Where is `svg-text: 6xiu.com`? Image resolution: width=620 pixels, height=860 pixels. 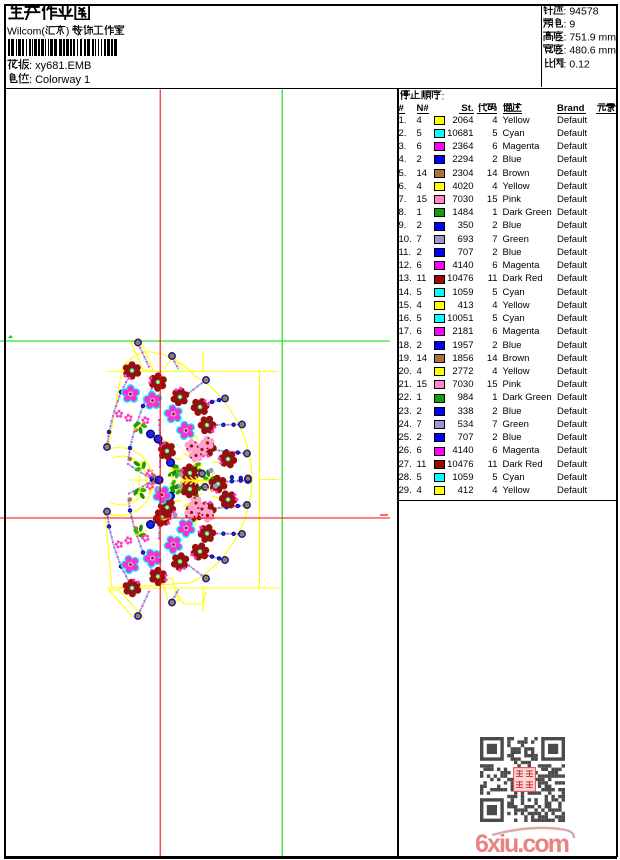 svg-text: 6xiu.com is located at coordinates (522, 844).